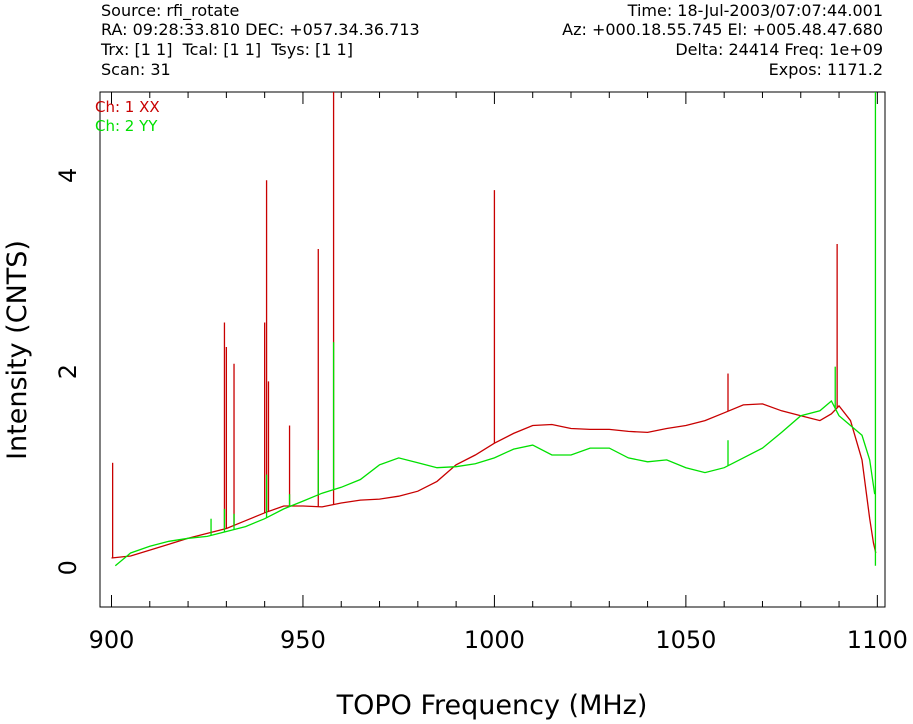  Describe the element at coordinates (136, 69) in the screenshot. I see `header-scan: Scan: 31` at that location.